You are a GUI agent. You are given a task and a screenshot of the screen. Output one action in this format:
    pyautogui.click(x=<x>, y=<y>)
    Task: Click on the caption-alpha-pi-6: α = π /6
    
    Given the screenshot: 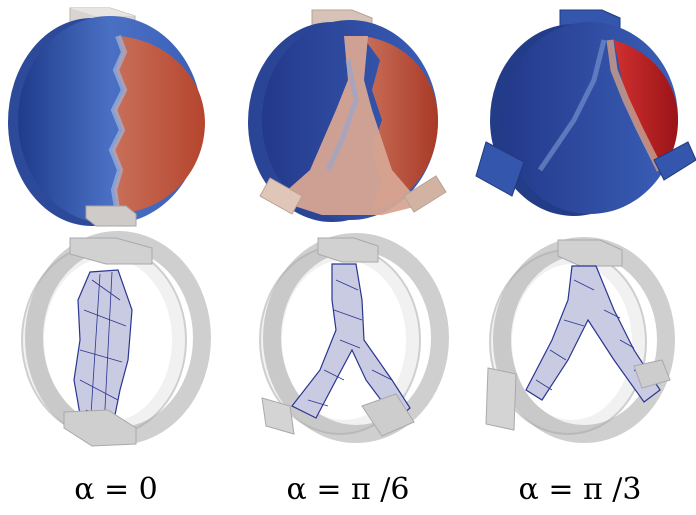 What is the action you would take?
    pyautogui.click(x=348, y=489)
    